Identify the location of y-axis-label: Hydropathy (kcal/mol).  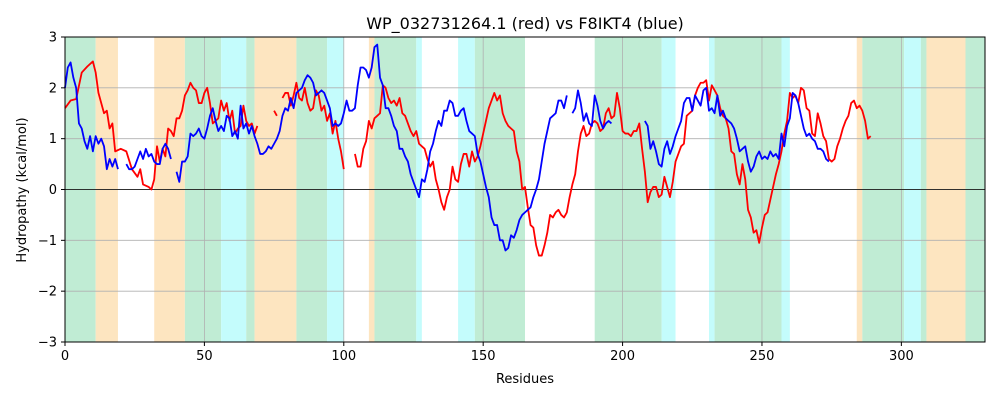
(22, 189).